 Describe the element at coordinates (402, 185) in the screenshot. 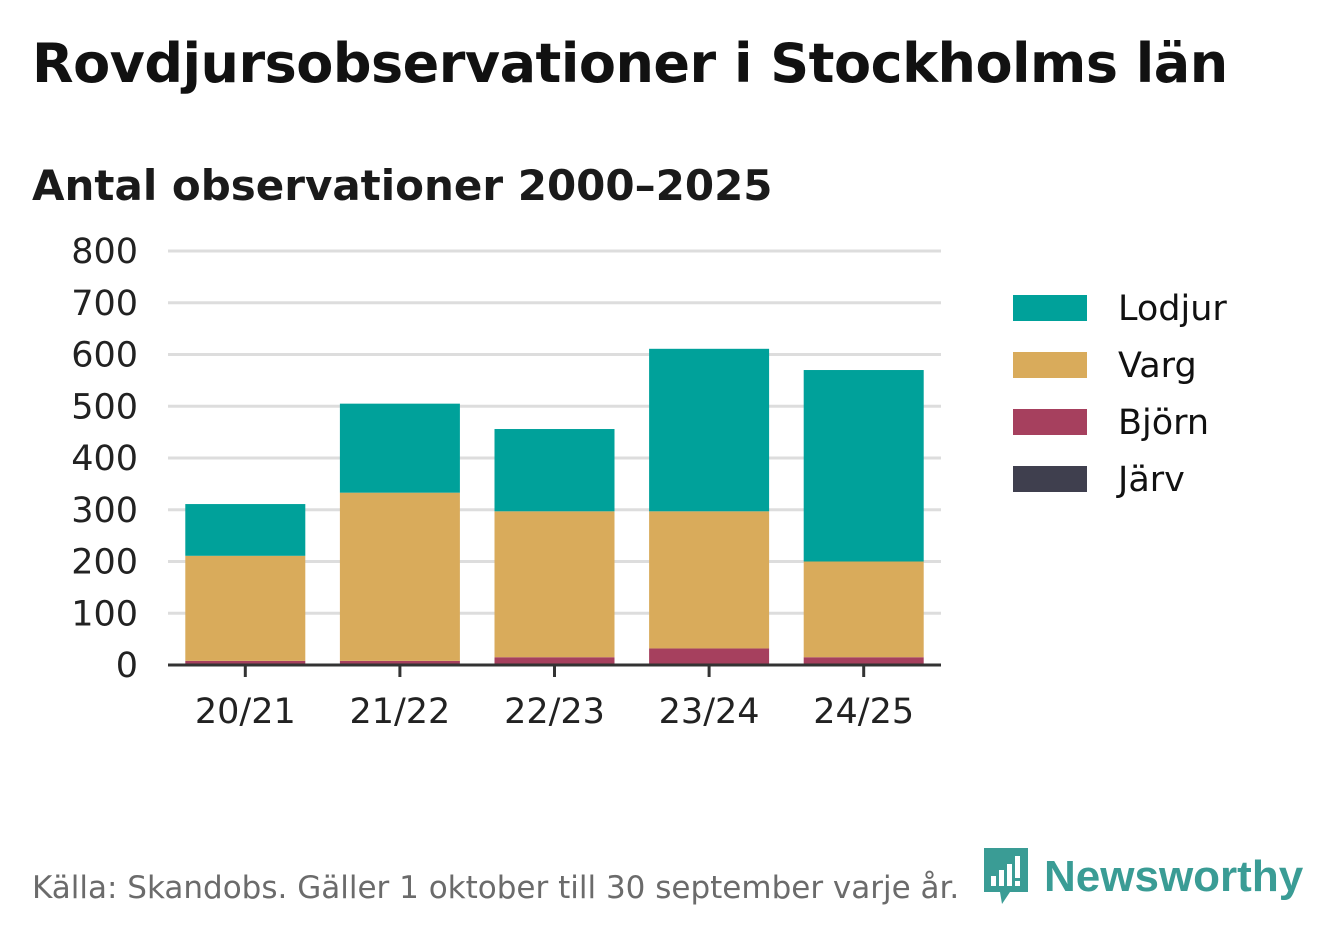

I see `chart-subtitle: Antal observationer 2000–2025` at that location.